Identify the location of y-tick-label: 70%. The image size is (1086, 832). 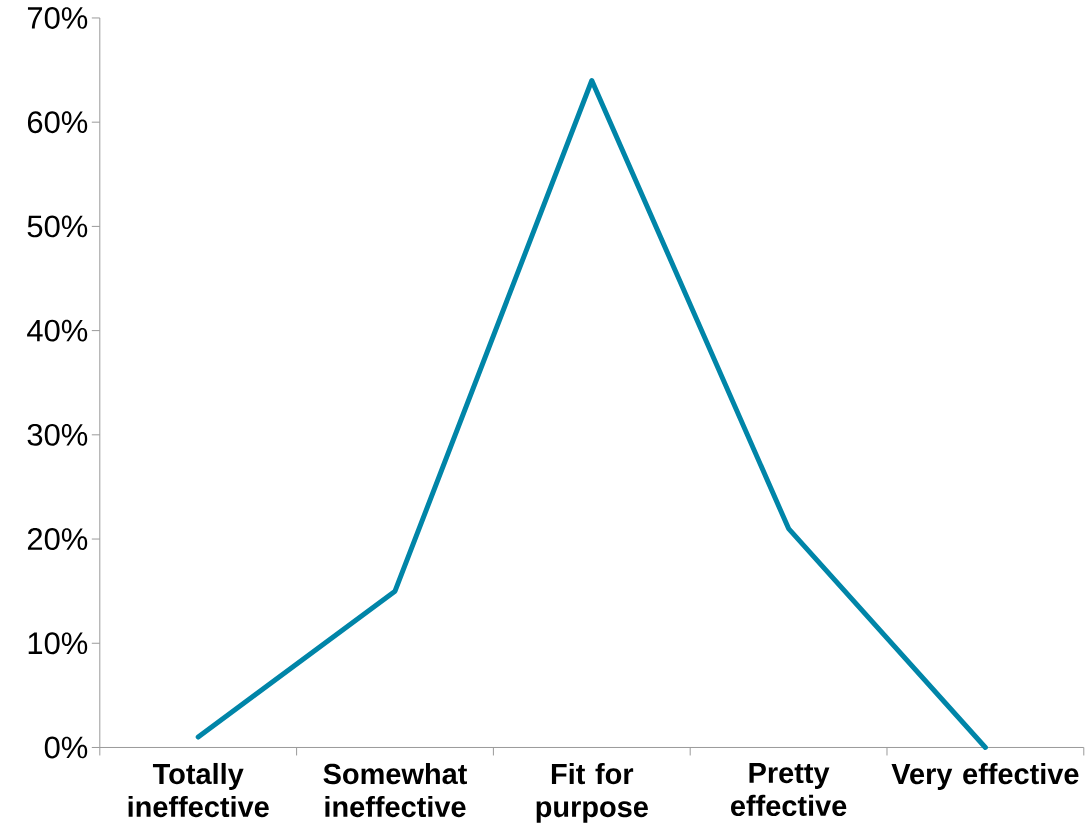
(57, 17).